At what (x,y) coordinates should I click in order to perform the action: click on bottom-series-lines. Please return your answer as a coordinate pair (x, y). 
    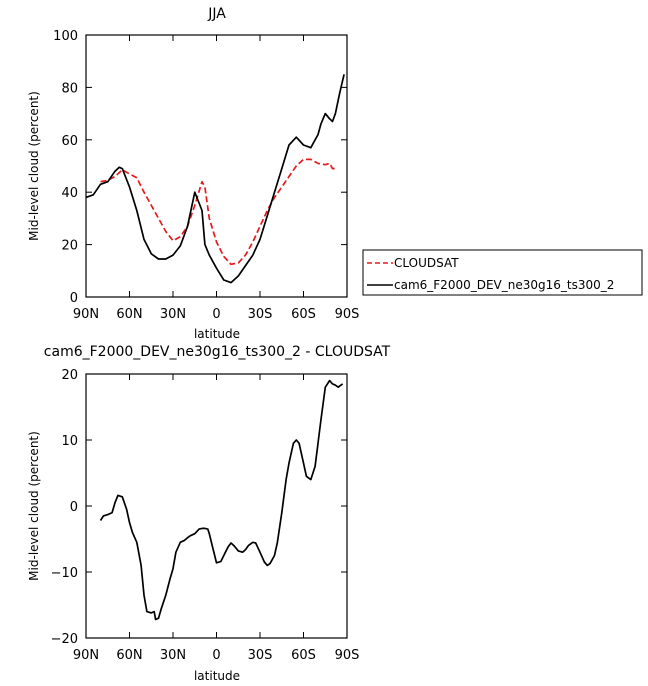
    Looking at the image, I should click on (221, 500).